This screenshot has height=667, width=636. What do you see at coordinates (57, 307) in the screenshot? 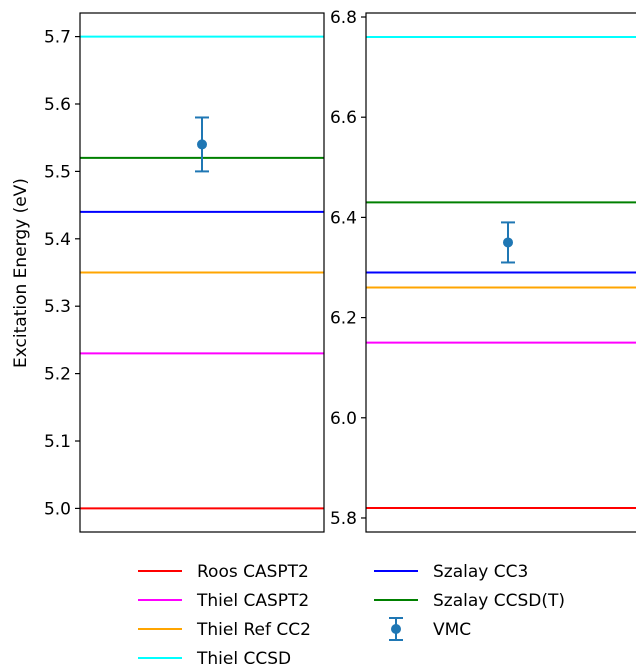
I see `y-tick-label: 5.3` at bounding box center [57, 307].